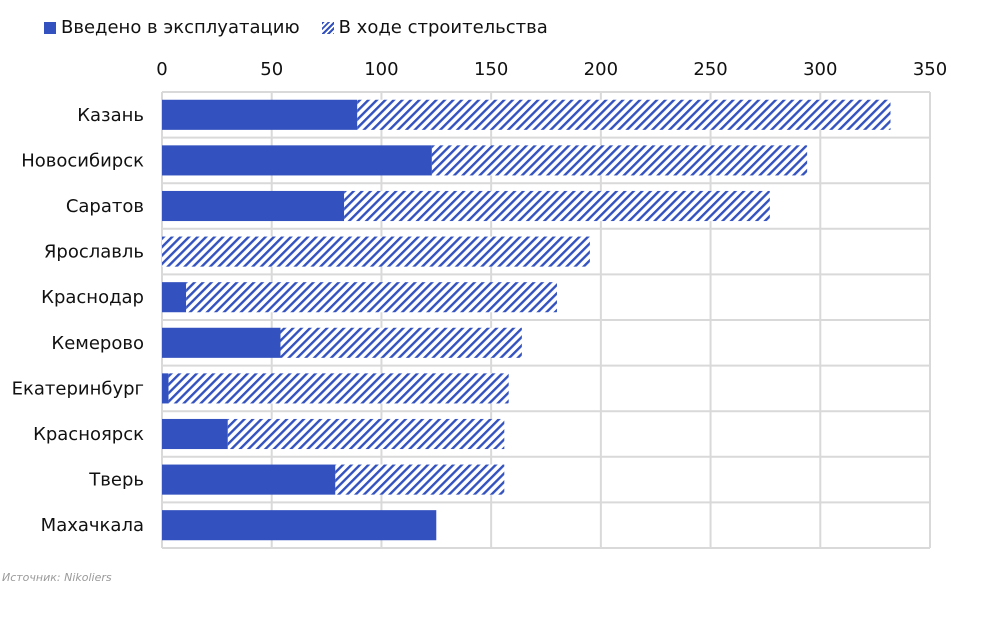  Describe the element at coordinates (601, 69) in the screenshot. I see `x-tick-label: 200` at that location.